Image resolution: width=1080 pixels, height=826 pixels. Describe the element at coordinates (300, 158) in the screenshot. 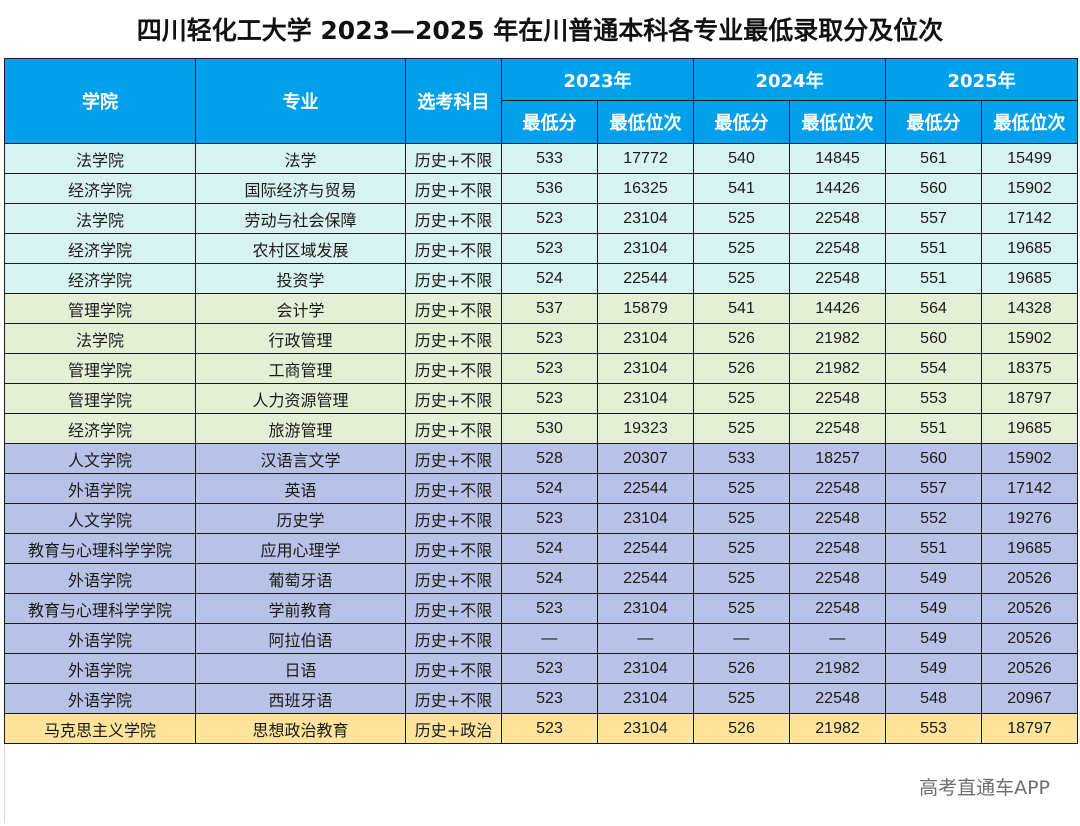

I see `cell-major: 法学` at that location.